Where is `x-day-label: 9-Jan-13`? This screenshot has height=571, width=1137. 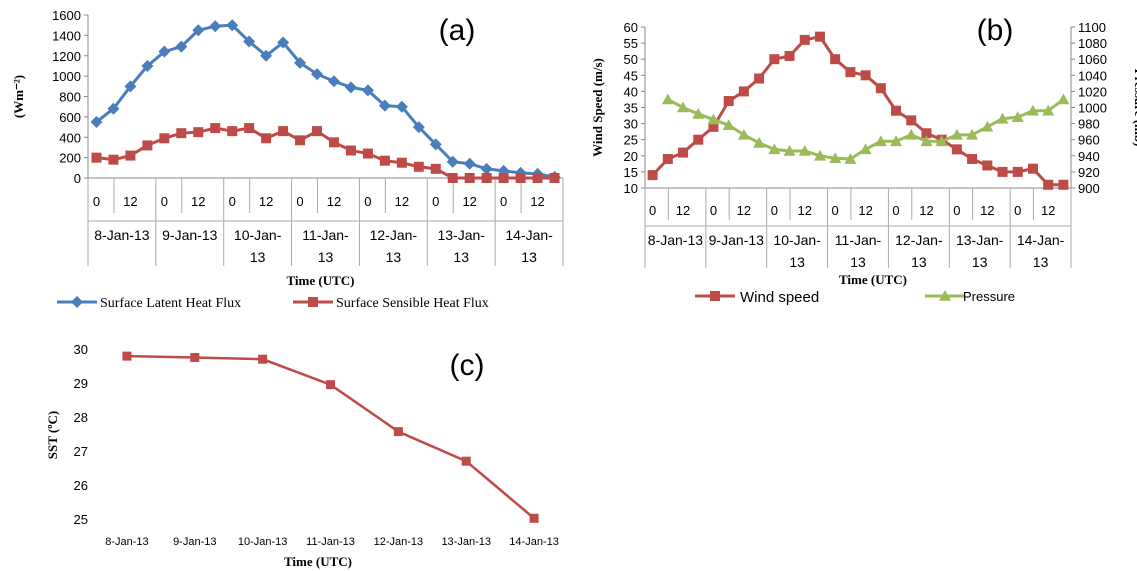
x-day-label: 9-Jan-13 is located at coordinates (189, 235).